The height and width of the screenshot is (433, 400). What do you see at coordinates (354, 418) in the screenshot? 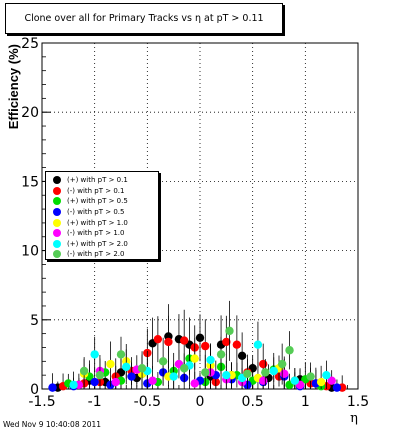
I see `x-axis-title: η` at bounding box center [354, 418].